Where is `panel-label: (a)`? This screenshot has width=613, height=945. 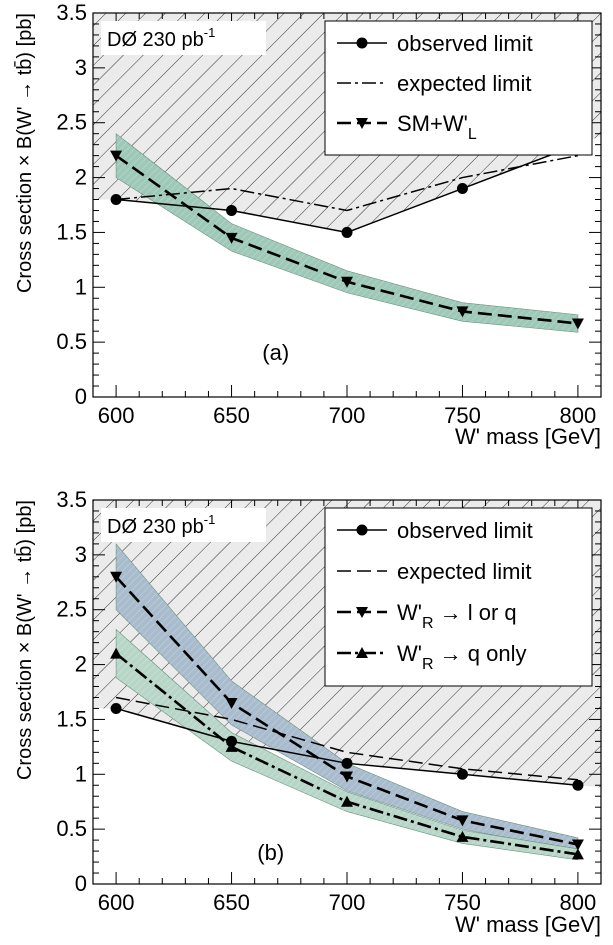 panel-label: (a) is located at coordinates (275, 352).